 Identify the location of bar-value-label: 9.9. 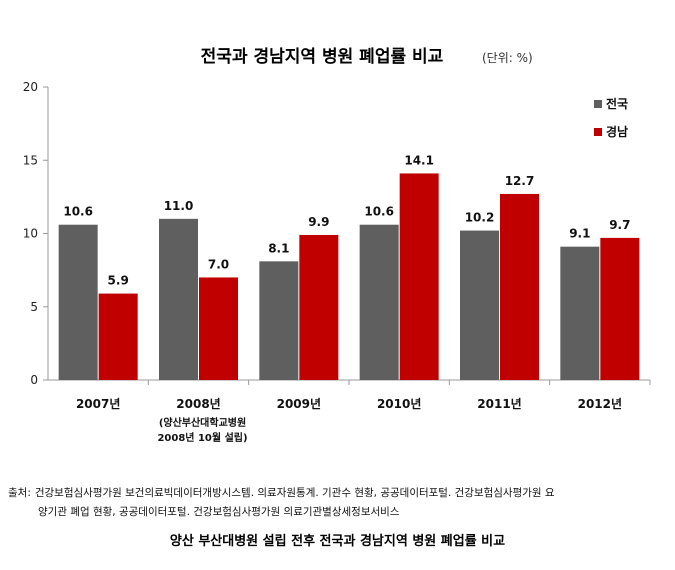
(318, 222).